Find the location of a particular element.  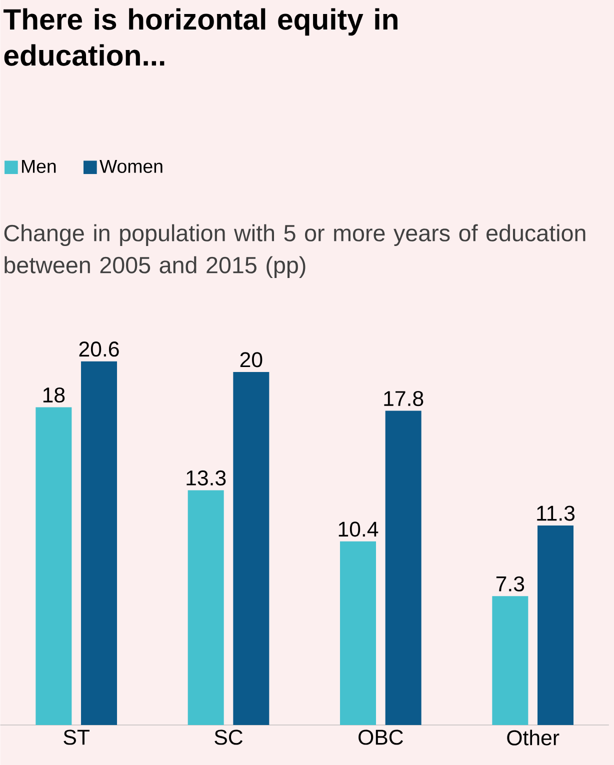

data-label: 7.3 is located at coordinates (510, 584).